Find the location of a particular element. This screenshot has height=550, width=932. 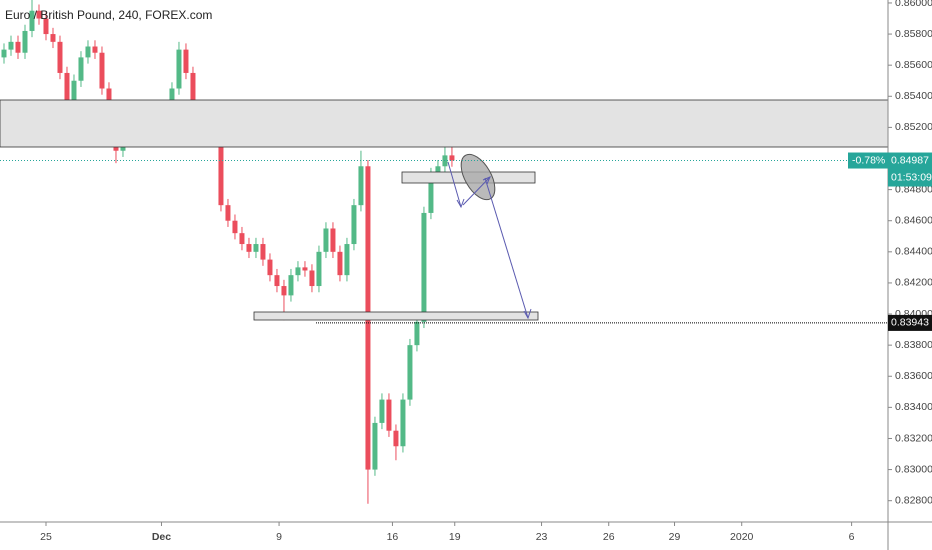

ellipse is located at coordinates (478, 177).